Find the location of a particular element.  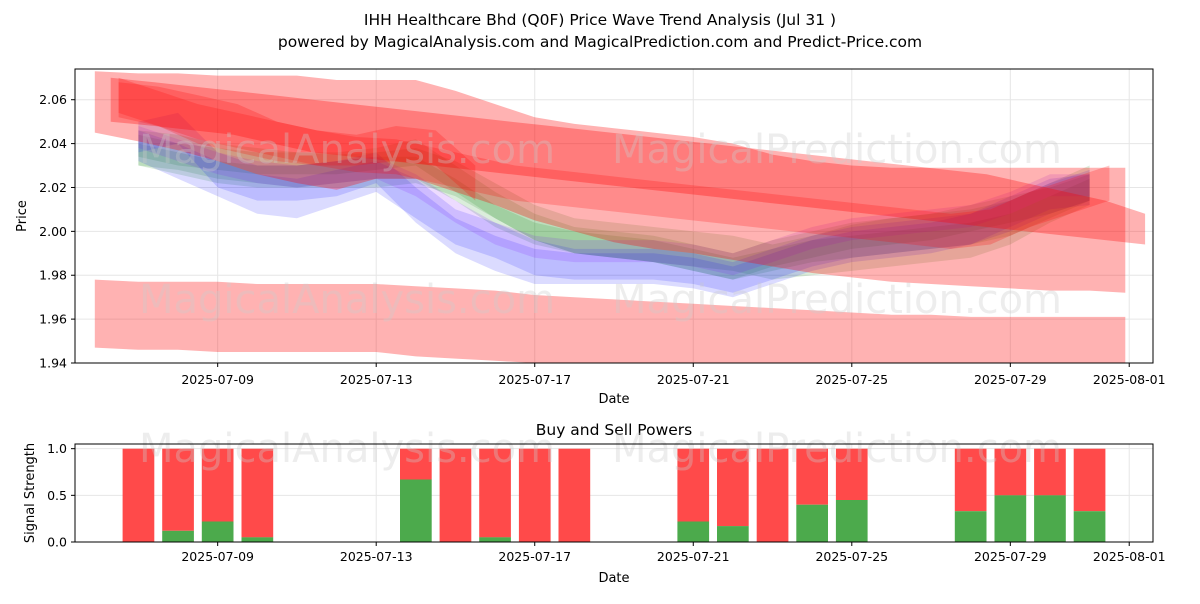

watermark-analysis-bottom: MagicalAnalysis.com is located at coordinates (347, 449).